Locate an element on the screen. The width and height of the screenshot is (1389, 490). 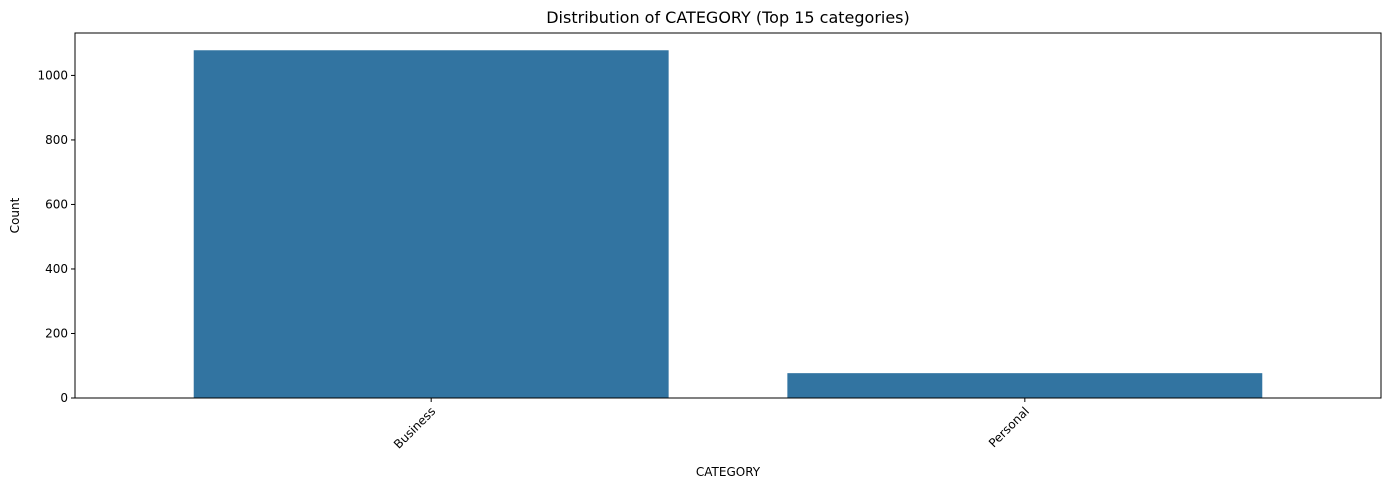
y-tick-label: 200 is located at coordinates (56, 333).